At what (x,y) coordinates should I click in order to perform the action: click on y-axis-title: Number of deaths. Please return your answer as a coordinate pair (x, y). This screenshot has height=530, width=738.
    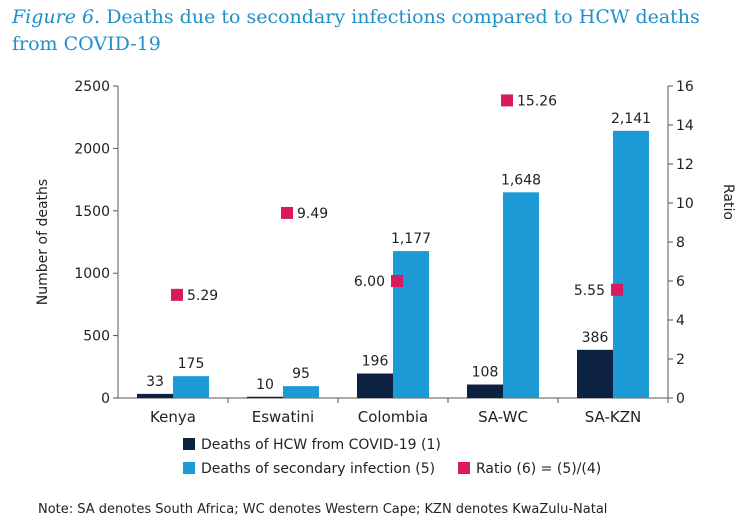
    Looking at the image, I should click on (43, 242).